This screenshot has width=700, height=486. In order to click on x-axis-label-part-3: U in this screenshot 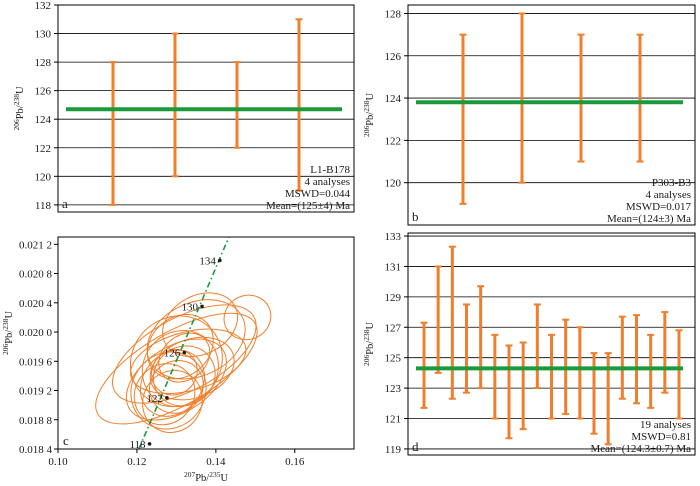, I will do `click(224, 478)`.